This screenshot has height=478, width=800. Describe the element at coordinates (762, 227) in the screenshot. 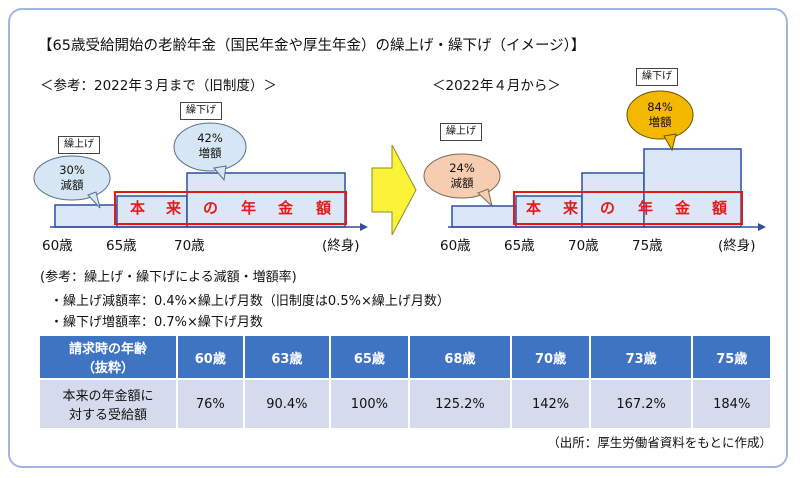

I see `right-axis-arrow` at that location.